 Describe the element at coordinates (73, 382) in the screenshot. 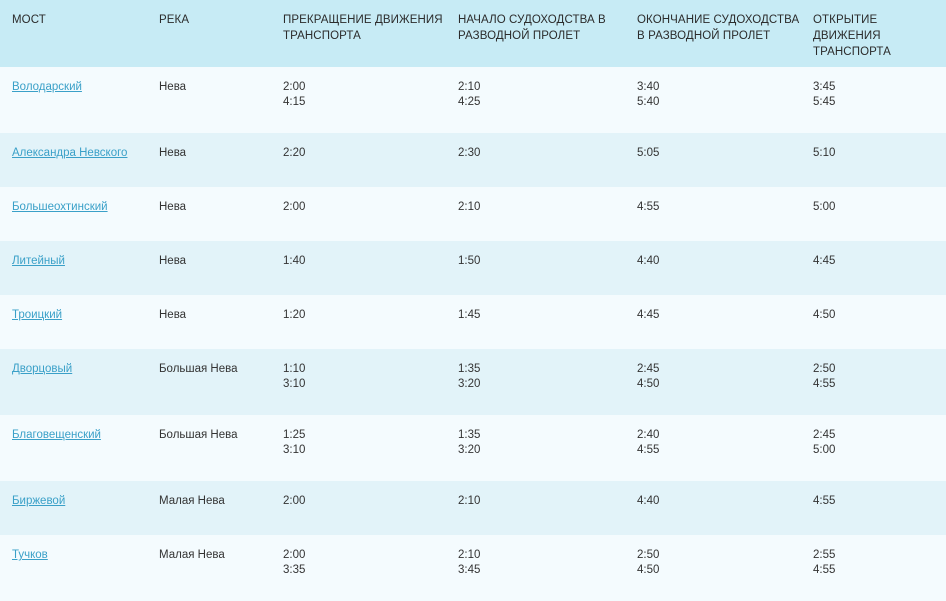

I see `bridge-cell: Дворцовый` at that location.